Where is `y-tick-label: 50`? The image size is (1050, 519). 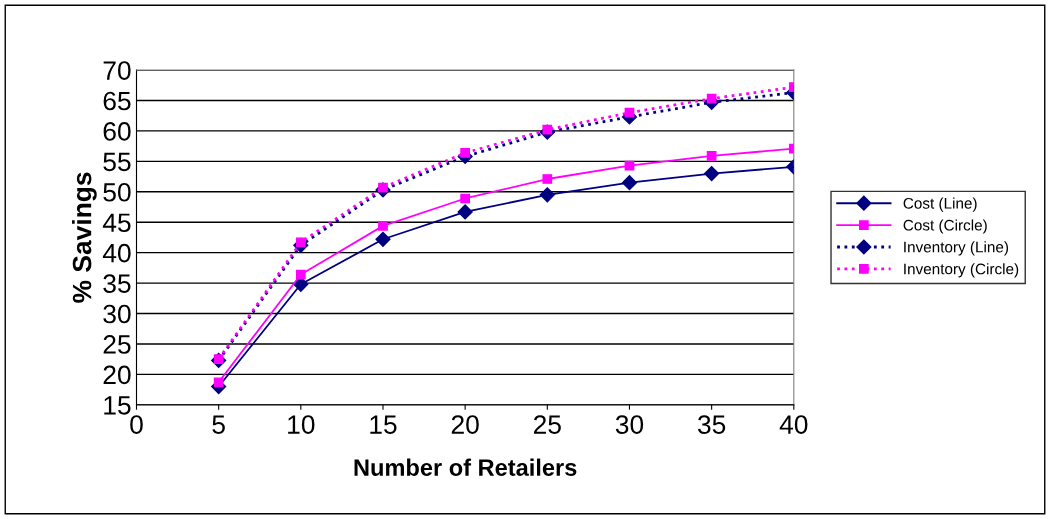 y-tick-label: 50 is located at coordinates (117, 192).